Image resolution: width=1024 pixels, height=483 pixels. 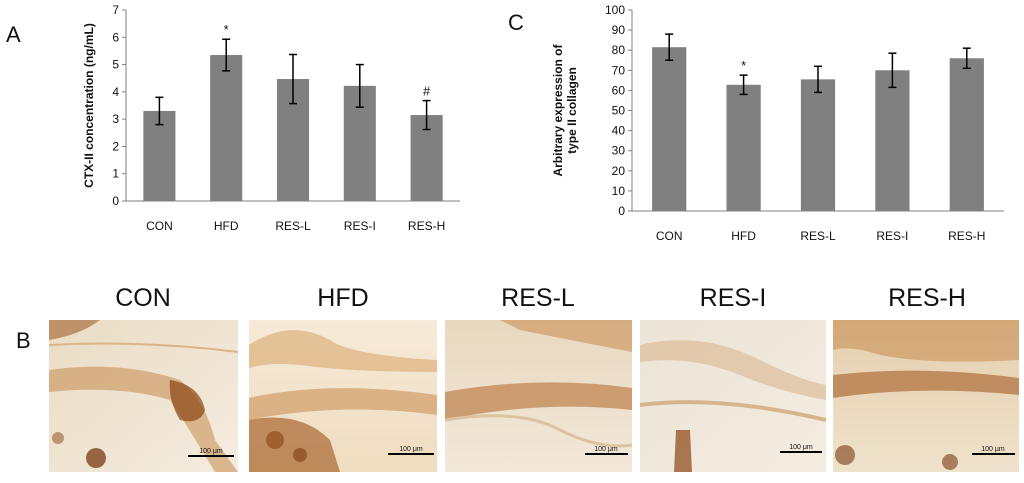 I want to click on panel-letter-a: A, so click(x=13, y=34).